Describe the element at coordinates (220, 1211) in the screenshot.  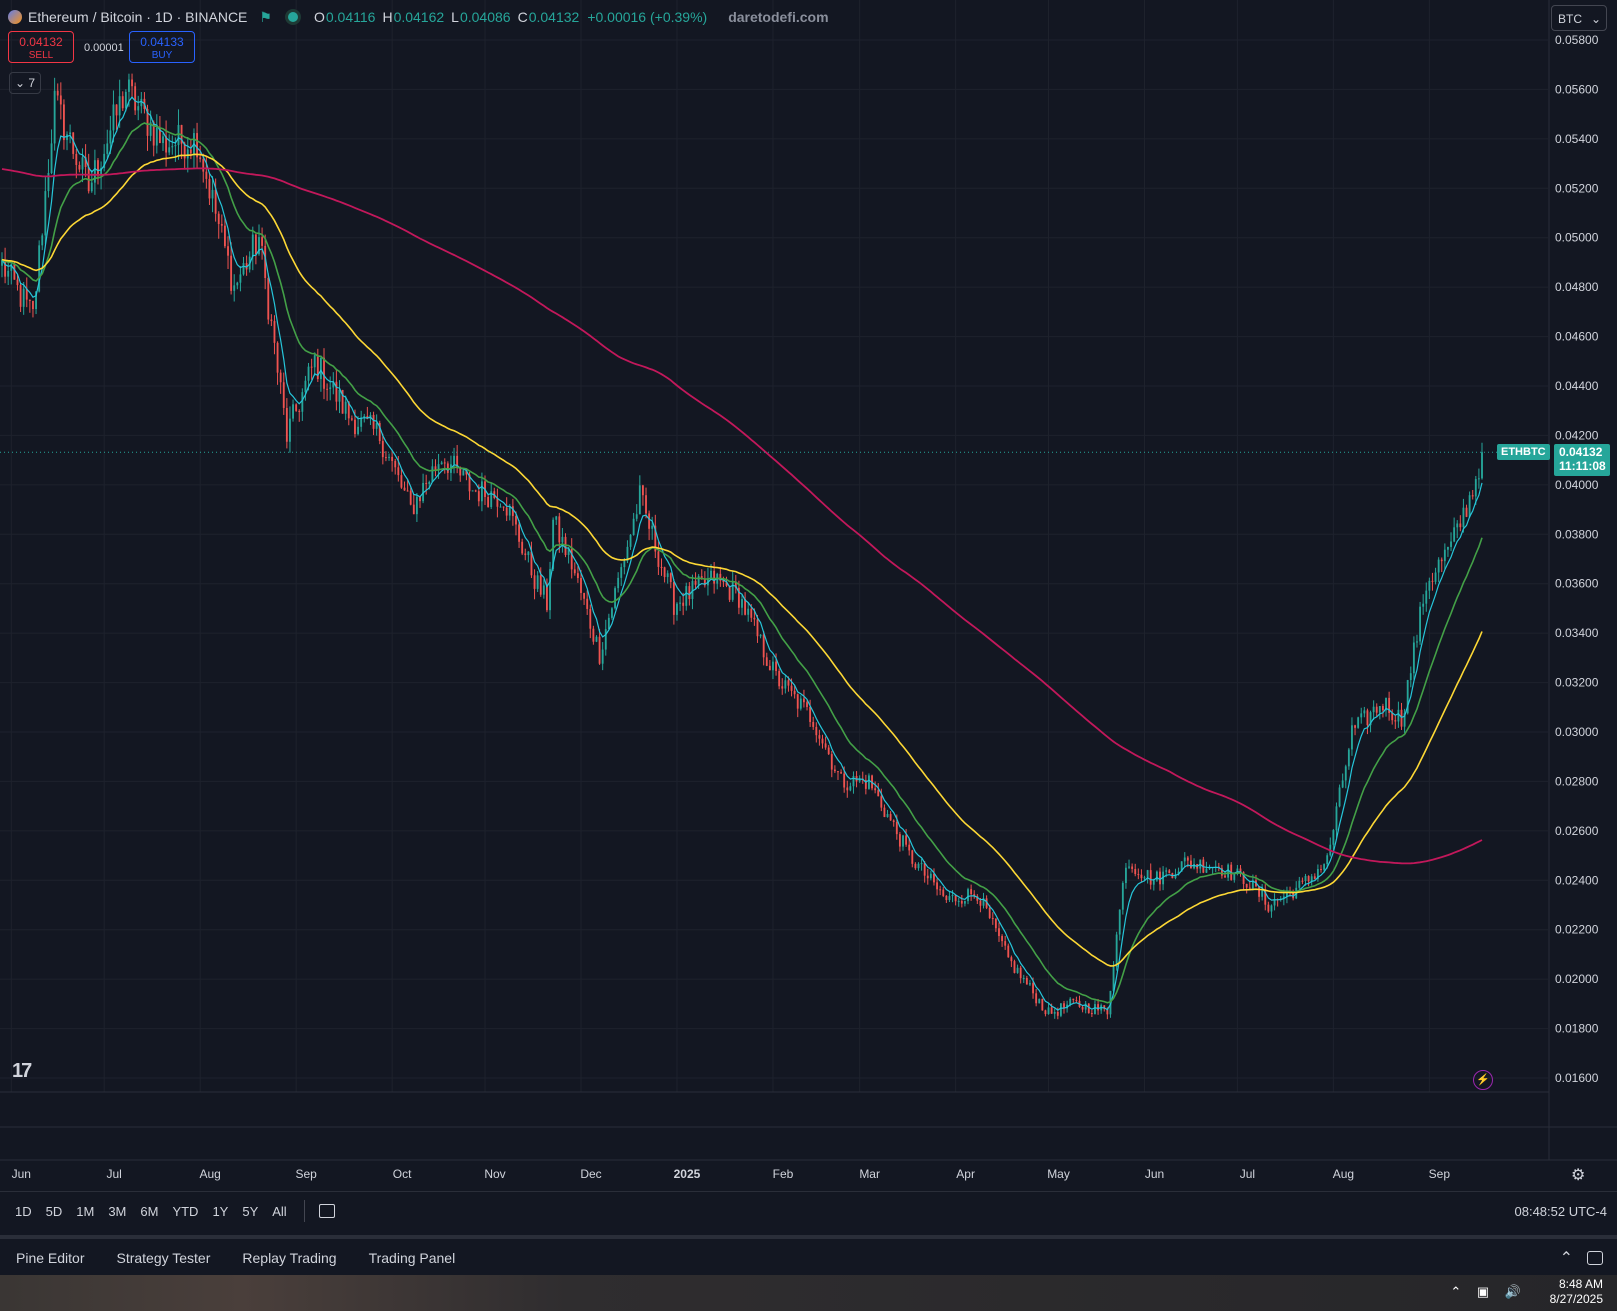
I see `range-button-1y: 1Y` at that location.